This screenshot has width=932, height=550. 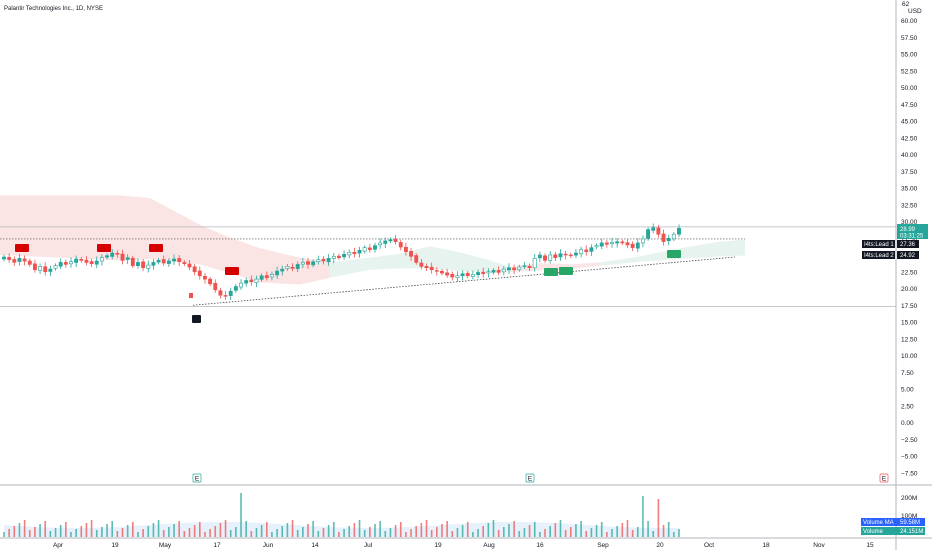 I want to click on trendline, so click(x=464, y=281).